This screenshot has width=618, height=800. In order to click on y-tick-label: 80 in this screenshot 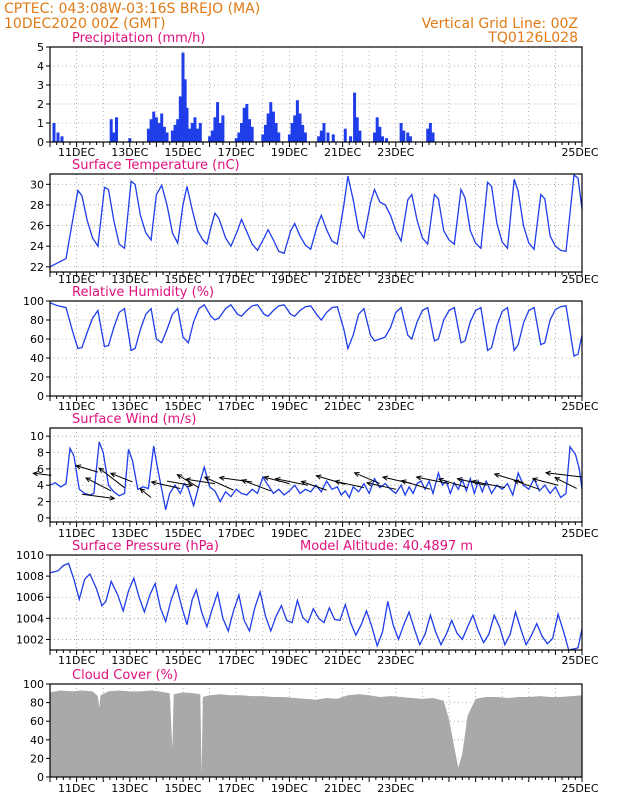, I will do `click(37, 320)`.